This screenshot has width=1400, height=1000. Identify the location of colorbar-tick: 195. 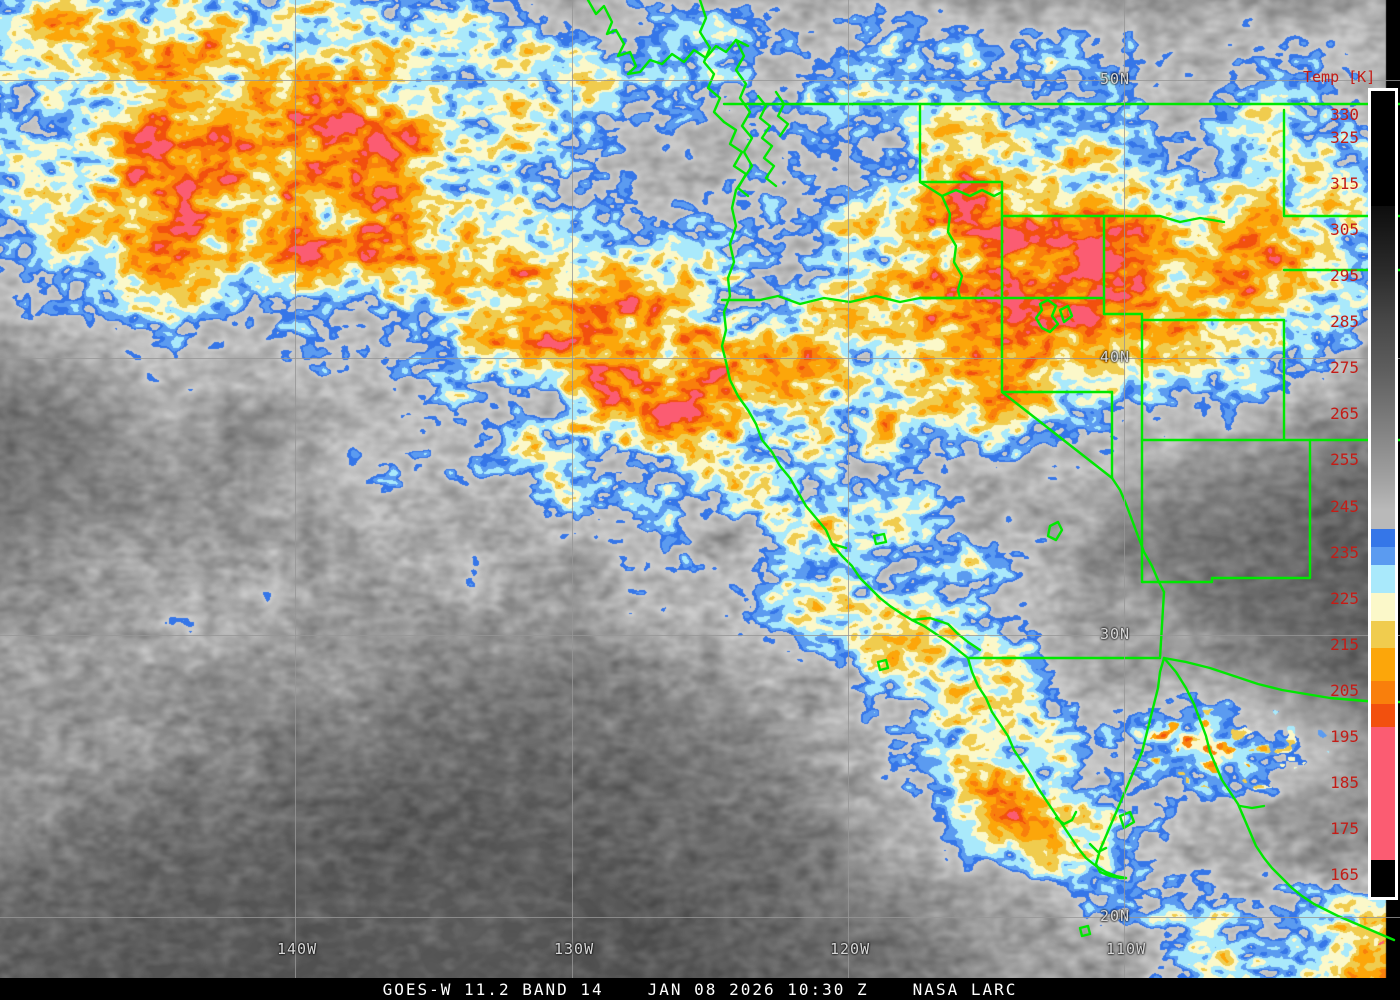
(1344, 736).